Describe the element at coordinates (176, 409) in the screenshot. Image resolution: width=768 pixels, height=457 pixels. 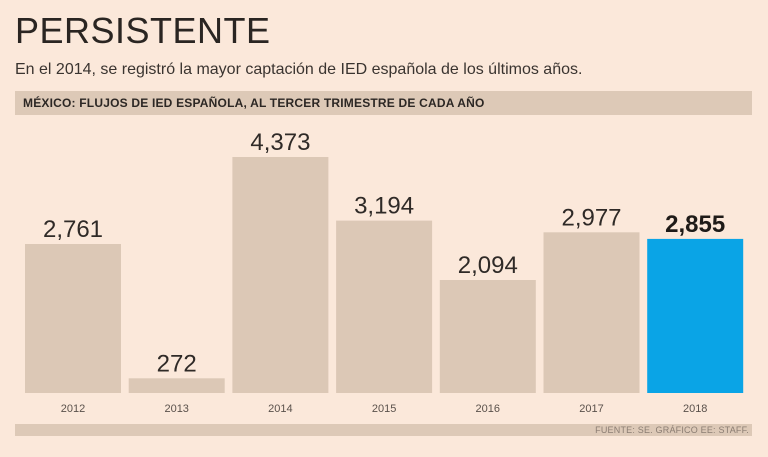
I see `category-label-2013: 2013` at that location.